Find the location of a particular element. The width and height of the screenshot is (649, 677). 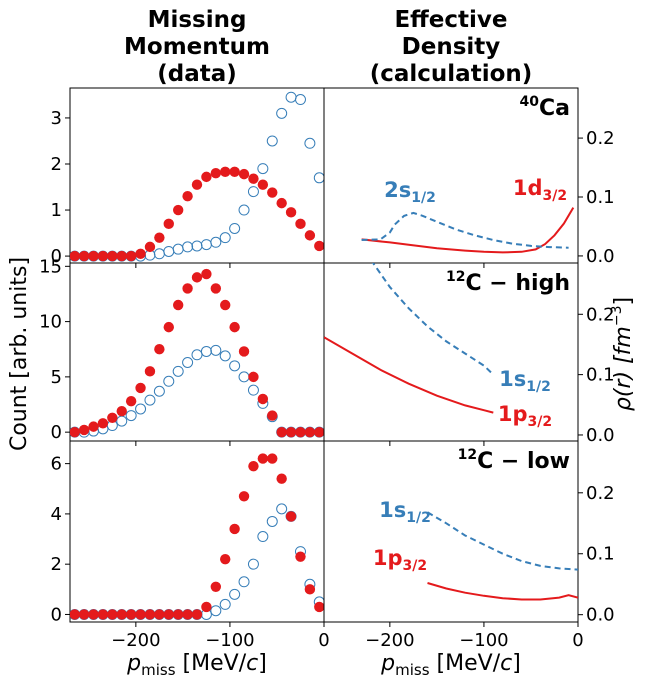

rho-symbol: ρ(r) [fm is located at coordinates (623, 368).